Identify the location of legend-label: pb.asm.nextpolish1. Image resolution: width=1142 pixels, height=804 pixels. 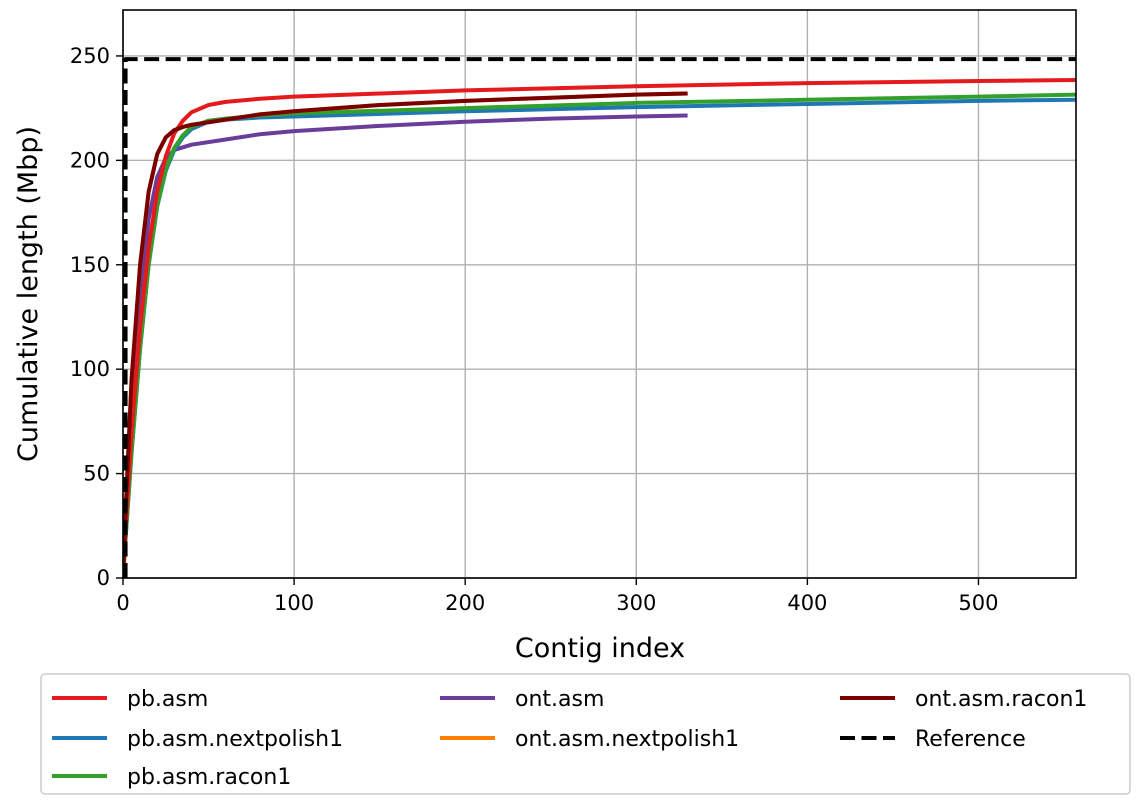
(235, 739).